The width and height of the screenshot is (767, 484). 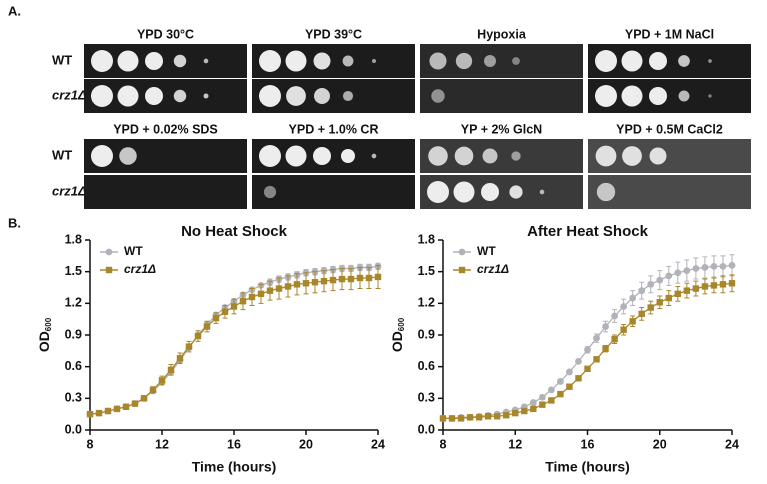 What do you see at coordinates (397, 334) in the screenshot?
I see `y-axis-label: OD600` at bounding box center [397, 334].